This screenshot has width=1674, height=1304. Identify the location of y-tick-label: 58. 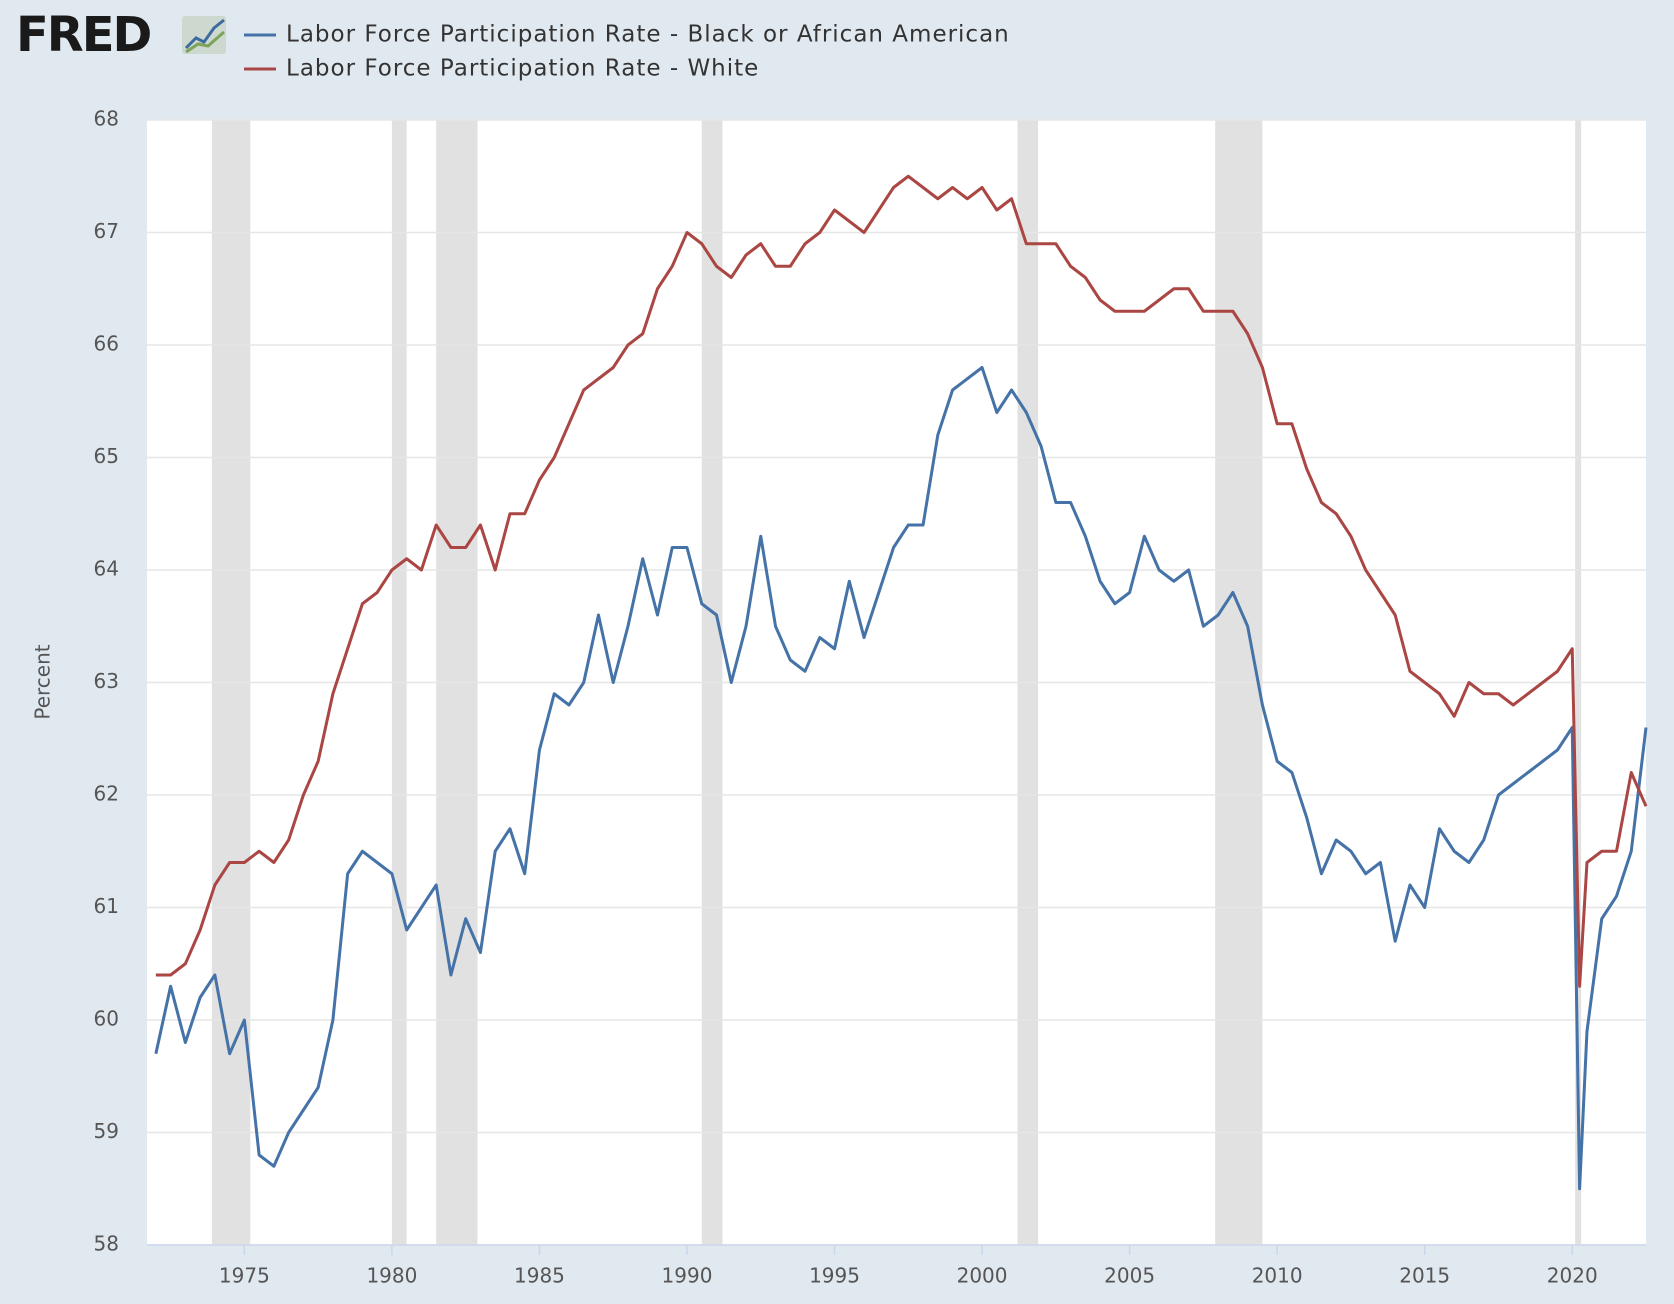
(106, 1244).